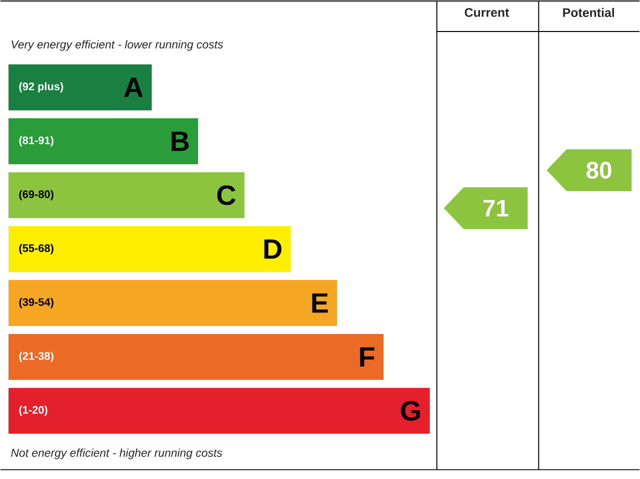 The width and height of the screenshot is (640, 479). What do you see at coordinates (36, 303) in the screenshot?
I see `annotation: (39-54)` at bounding box center [36, 303].